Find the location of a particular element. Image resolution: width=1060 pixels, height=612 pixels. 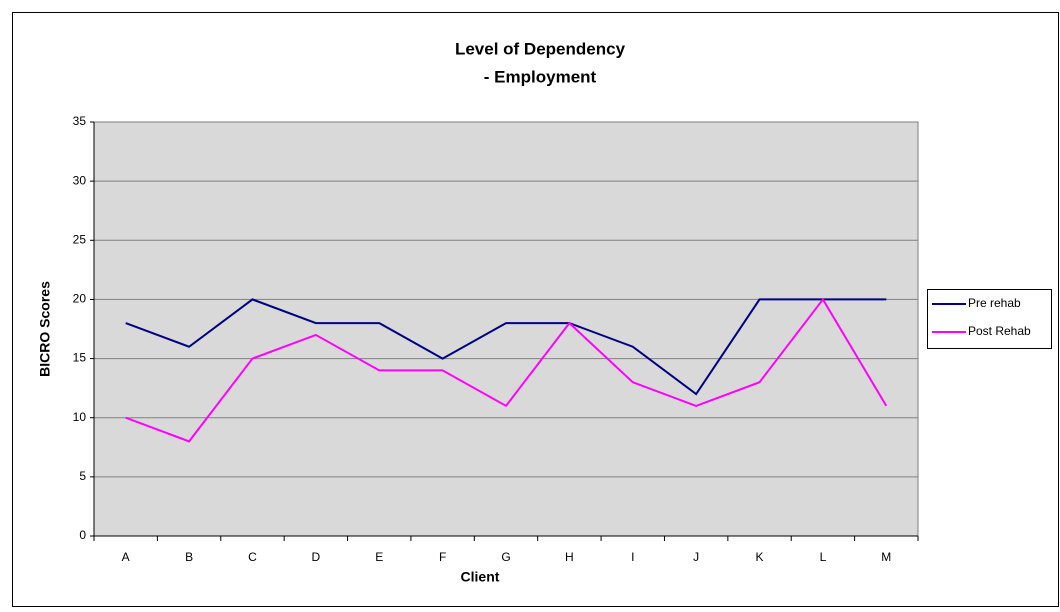

y-tick-label: 35 is located at coordinates (80, 121).